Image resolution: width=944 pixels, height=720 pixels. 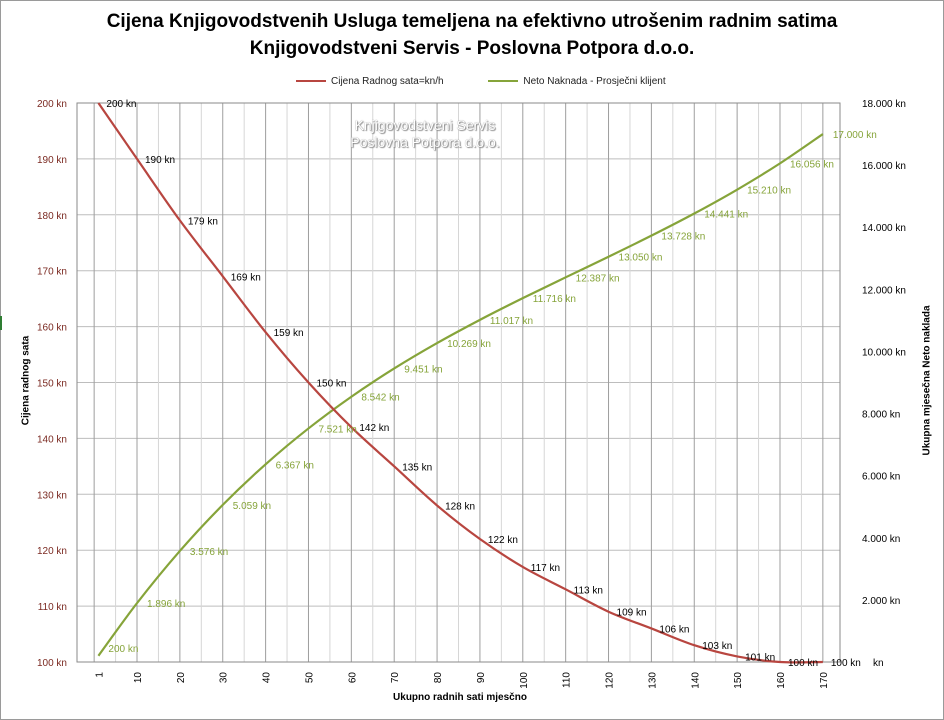 What do you see at coordinates (769, 191) in the screenshot?
I see `data-label-net: 15.210 kn` at bounding box center [769, 191].